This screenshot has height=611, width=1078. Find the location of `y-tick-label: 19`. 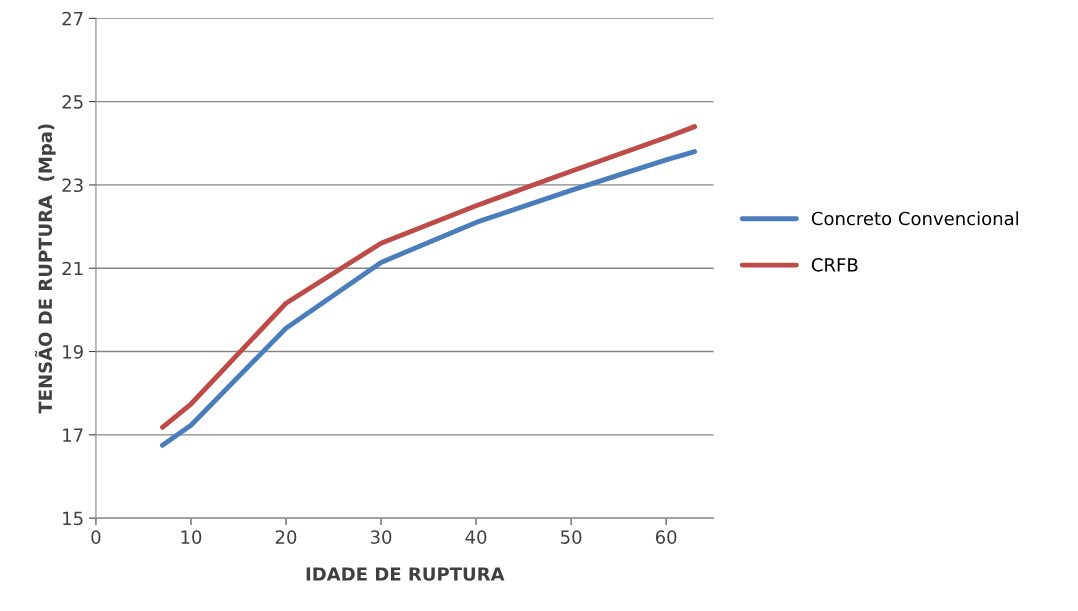

y-tick-label: 19 is located at coordinates (73, 351).